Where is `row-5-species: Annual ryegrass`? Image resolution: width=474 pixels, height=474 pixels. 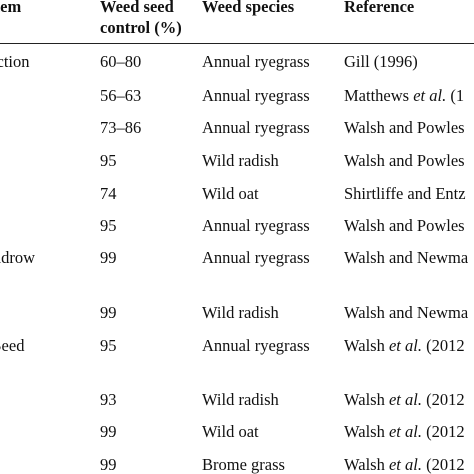 row-5-species: Annual ryegrass is located at coordinates (256, 225).